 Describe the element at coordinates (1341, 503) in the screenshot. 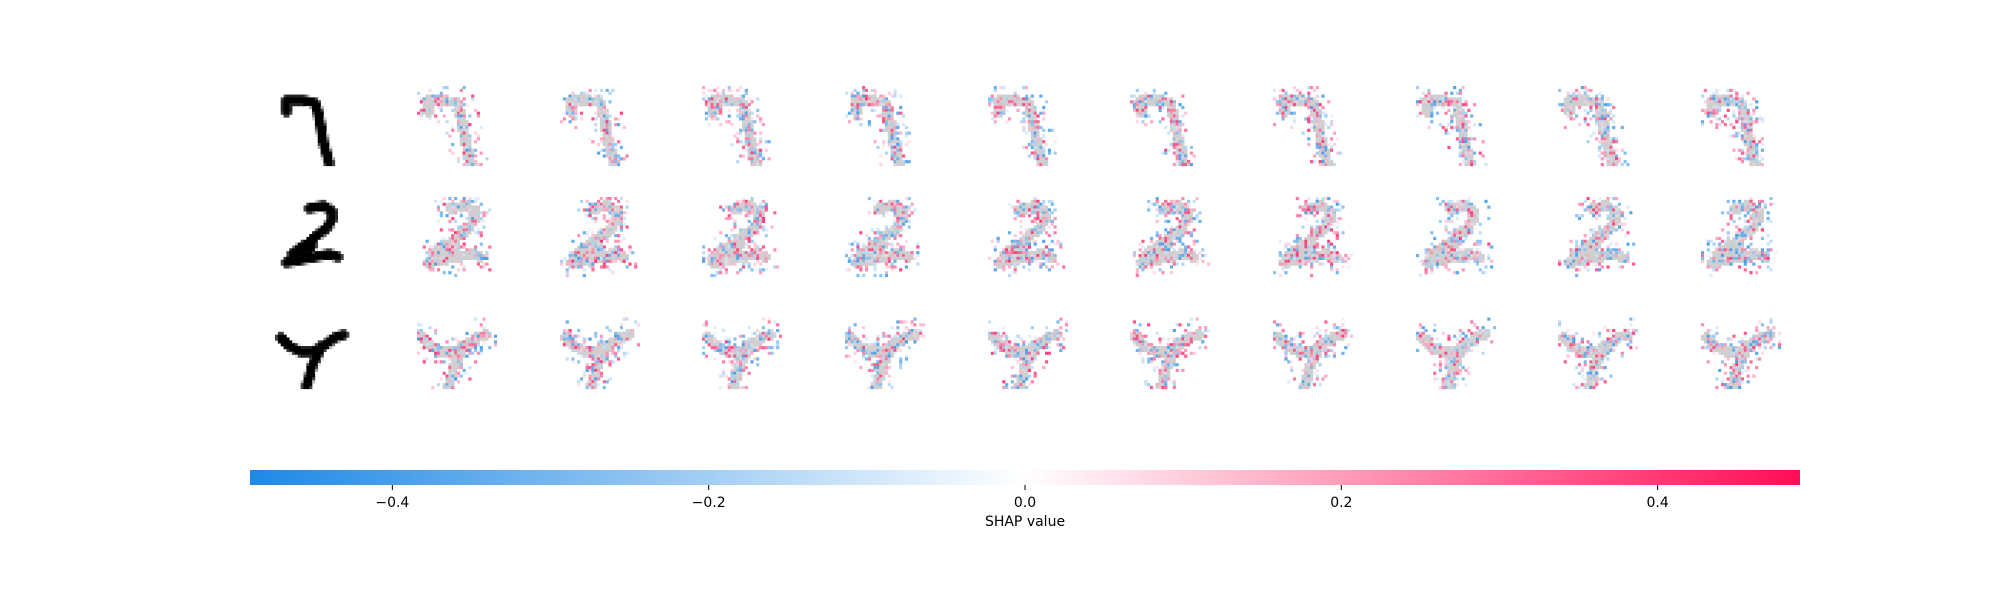

I see `colorbar-tick-label: 0.2` at that location.